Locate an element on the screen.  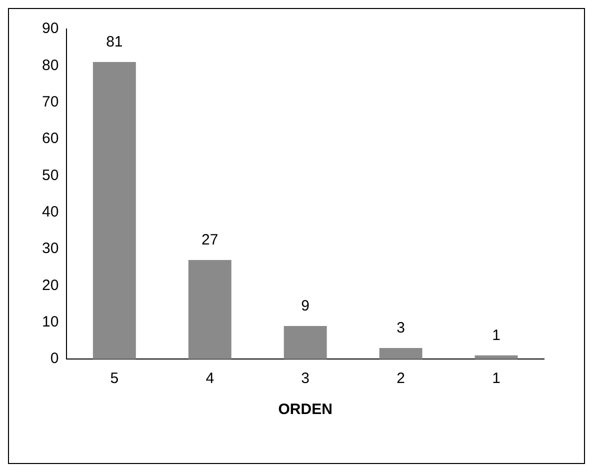
x-tick-label: 1 is located at coordinates (496, 379).